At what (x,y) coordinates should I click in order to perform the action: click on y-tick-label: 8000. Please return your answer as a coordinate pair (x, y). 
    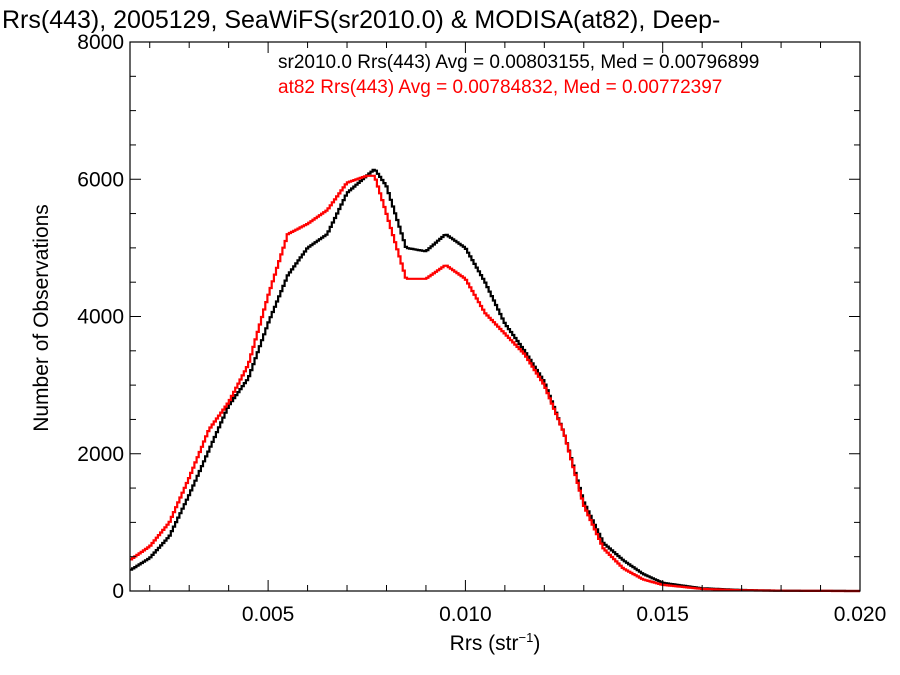
    Looking at the image, I should click on (100, 42).